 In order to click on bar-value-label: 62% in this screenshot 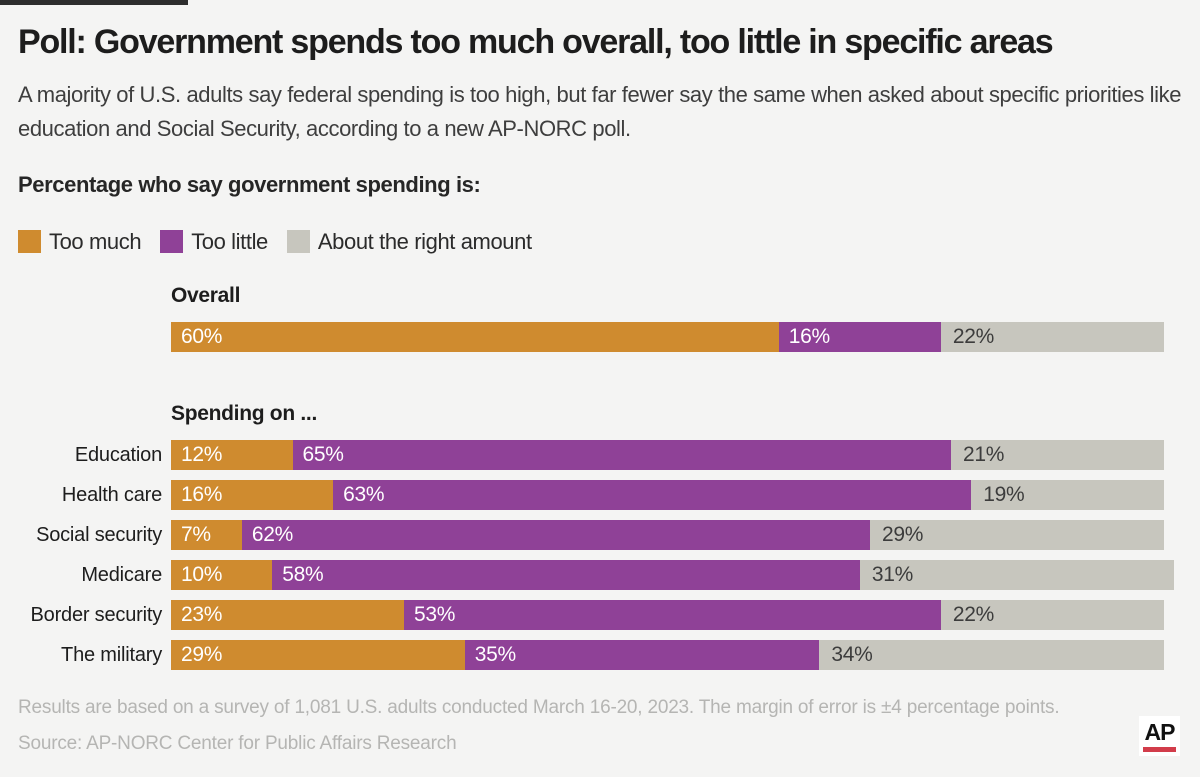, I will do `click(272, 534)`.